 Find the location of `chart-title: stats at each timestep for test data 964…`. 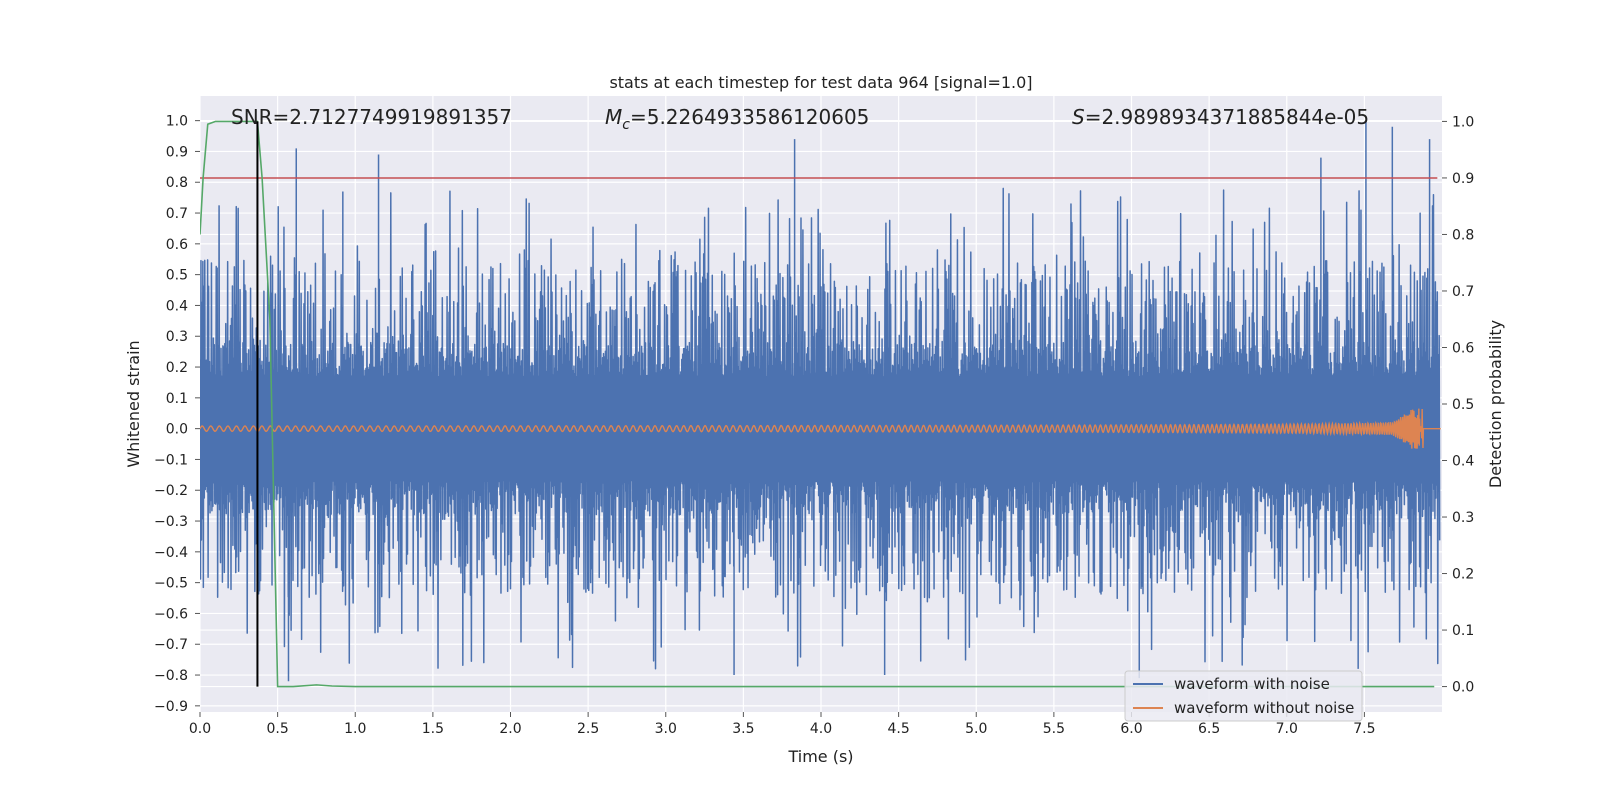

chart-title: stats at each timestep for test data 964… is located at coordinates (820, 82).